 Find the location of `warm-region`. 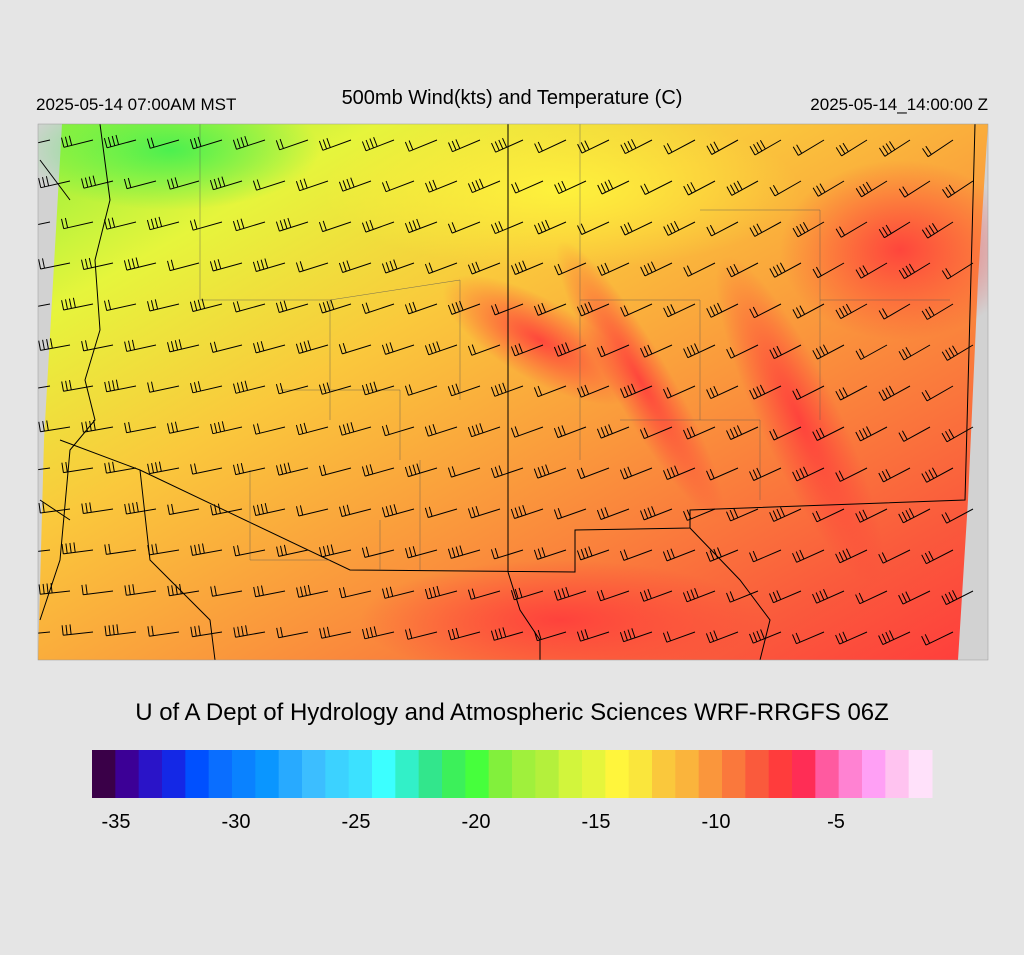

warm-region is located at coordinates (560, 610).